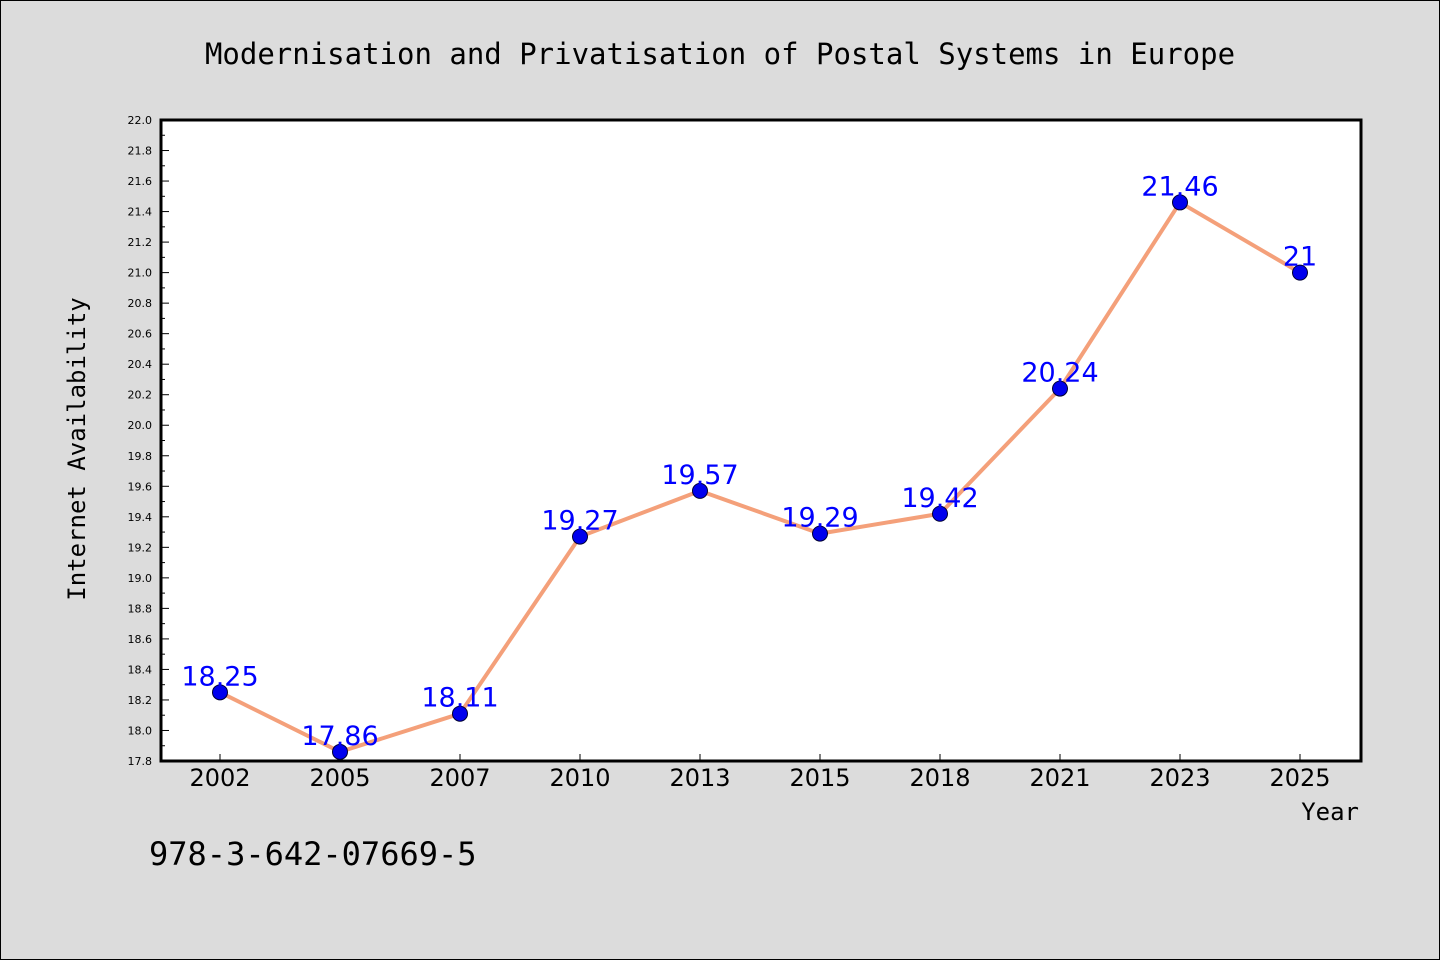  I want to click on y-tick-label: 18.6, so click(140, 639).